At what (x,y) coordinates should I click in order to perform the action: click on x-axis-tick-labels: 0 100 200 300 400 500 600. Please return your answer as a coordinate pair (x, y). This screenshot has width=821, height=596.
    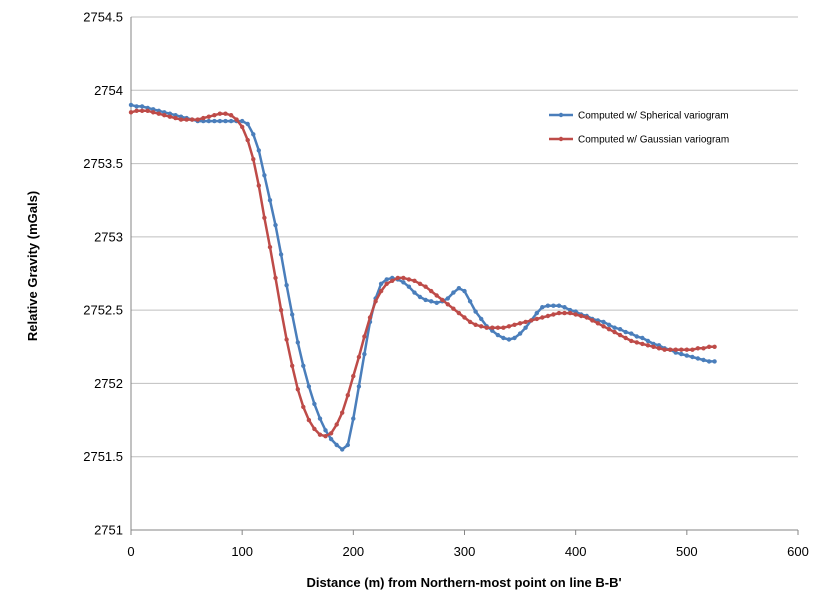
    Looking at the image, I should click on (467, 551).